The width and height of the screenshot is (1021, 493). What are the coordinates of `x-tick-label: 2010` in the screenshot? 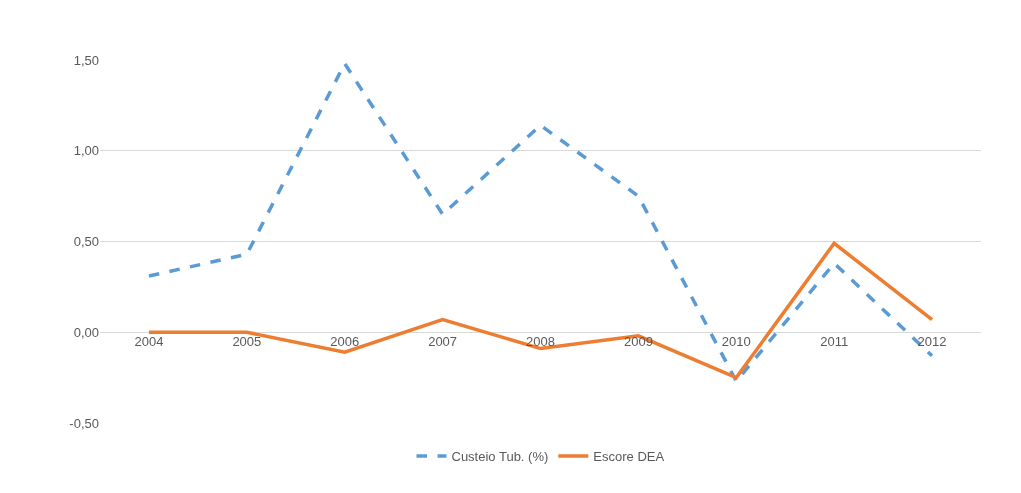 It's located at (736, 342).